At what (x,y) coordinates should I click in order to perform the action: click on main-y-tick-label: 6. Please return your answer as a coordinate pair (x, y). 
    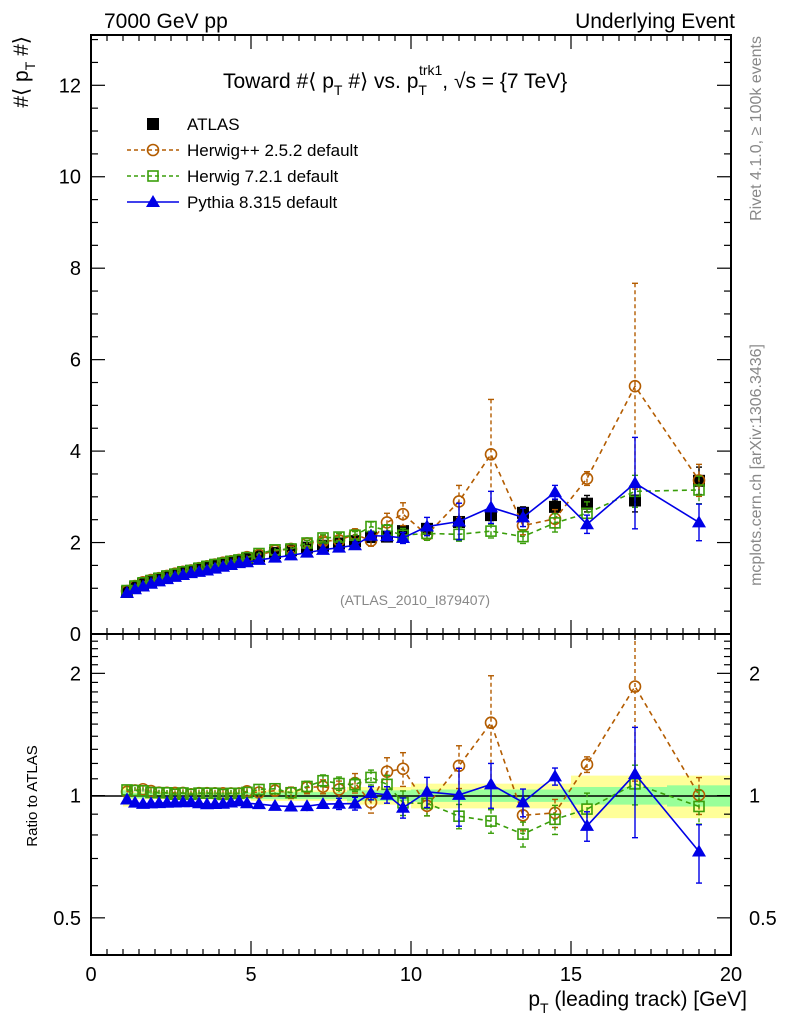
    Looking at the image, I should click on (75, 361).